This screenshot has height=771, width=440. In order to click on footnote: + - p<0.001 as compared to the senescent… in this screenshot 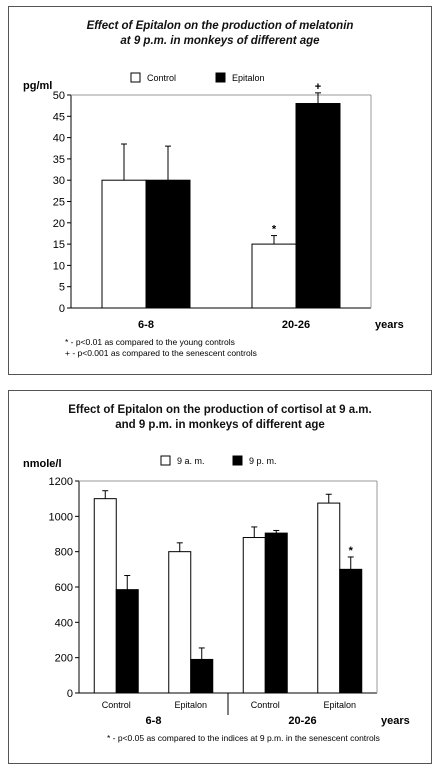, I will do `click(161, 353)`.